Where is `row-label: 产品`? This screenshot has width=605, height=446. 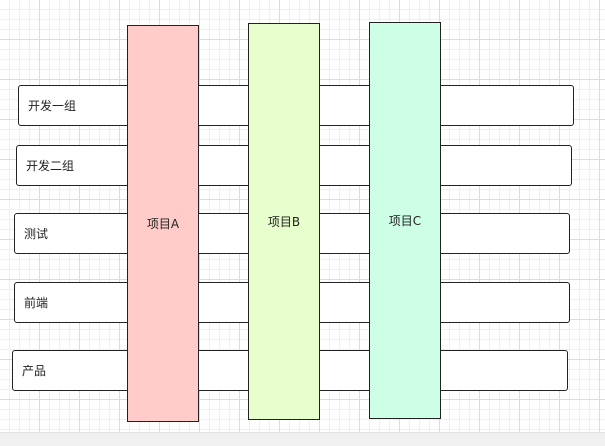
row-label: 产品 is located at coordinates (34, 371).